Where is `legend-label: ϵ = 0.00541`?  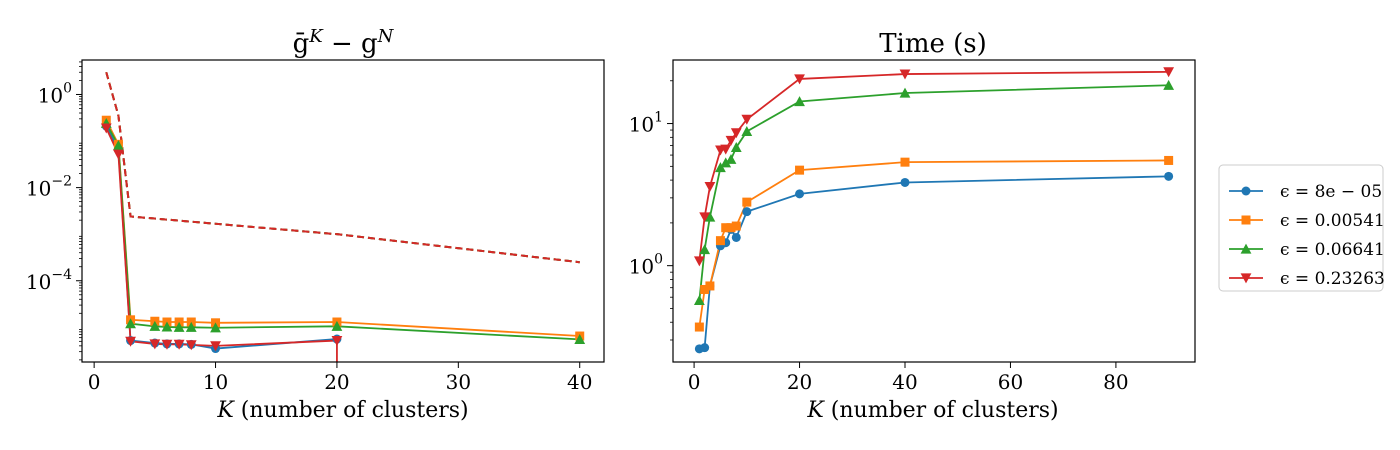
legend-label: ϵ = 0.00541 is located at coordinates (1332, 221).